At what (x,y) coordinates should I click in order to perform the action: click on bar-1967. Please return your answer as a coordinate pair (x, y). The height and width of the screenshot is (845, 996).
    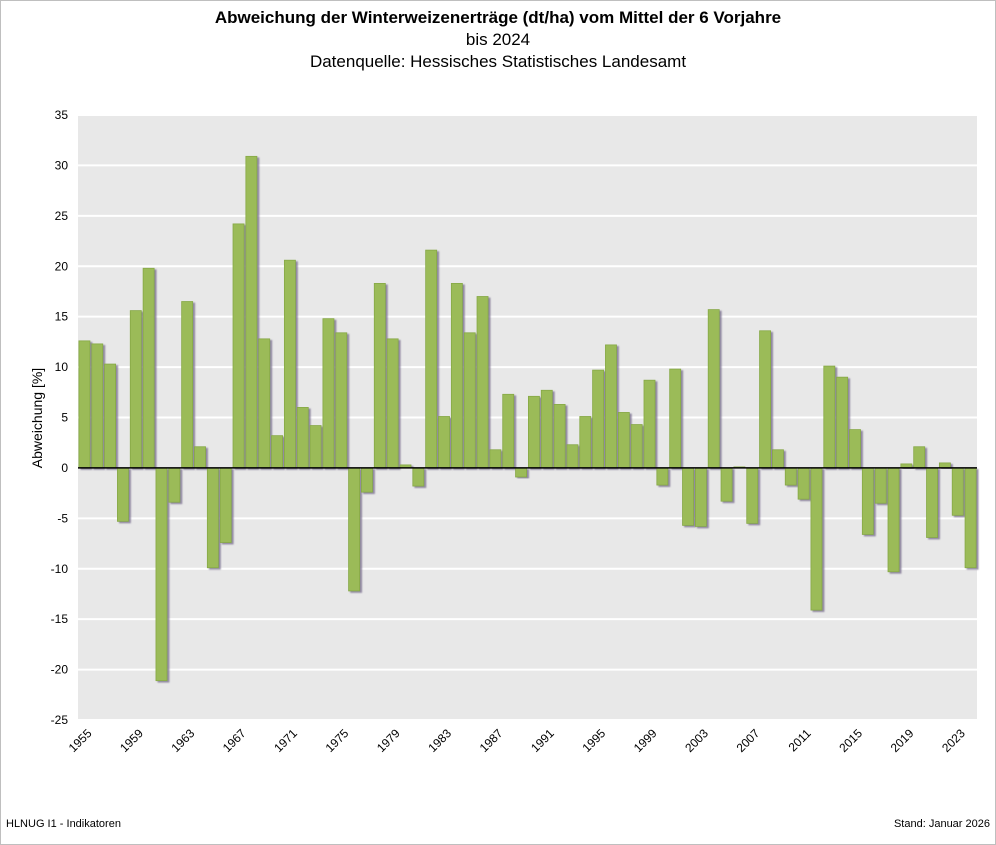
    Looking at the image, I should click on (238, 346).